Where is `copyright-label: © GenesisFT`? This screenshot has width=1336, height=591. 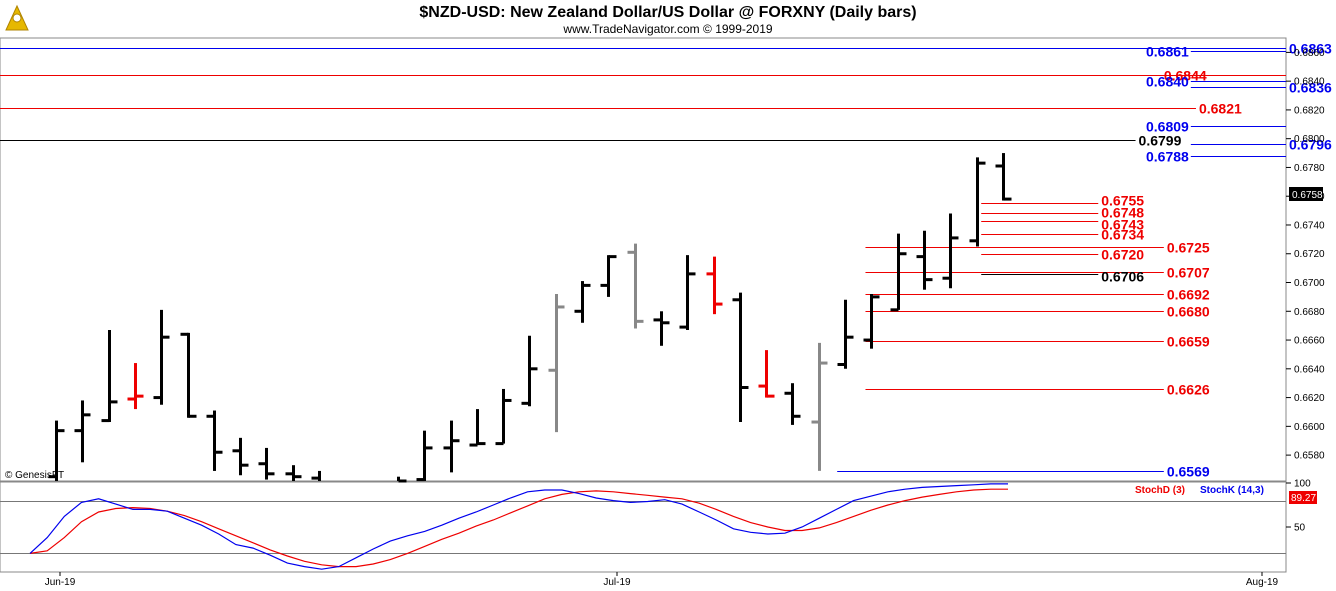
copyright-label: © GenesisFT is located at coordinates (34, 475).